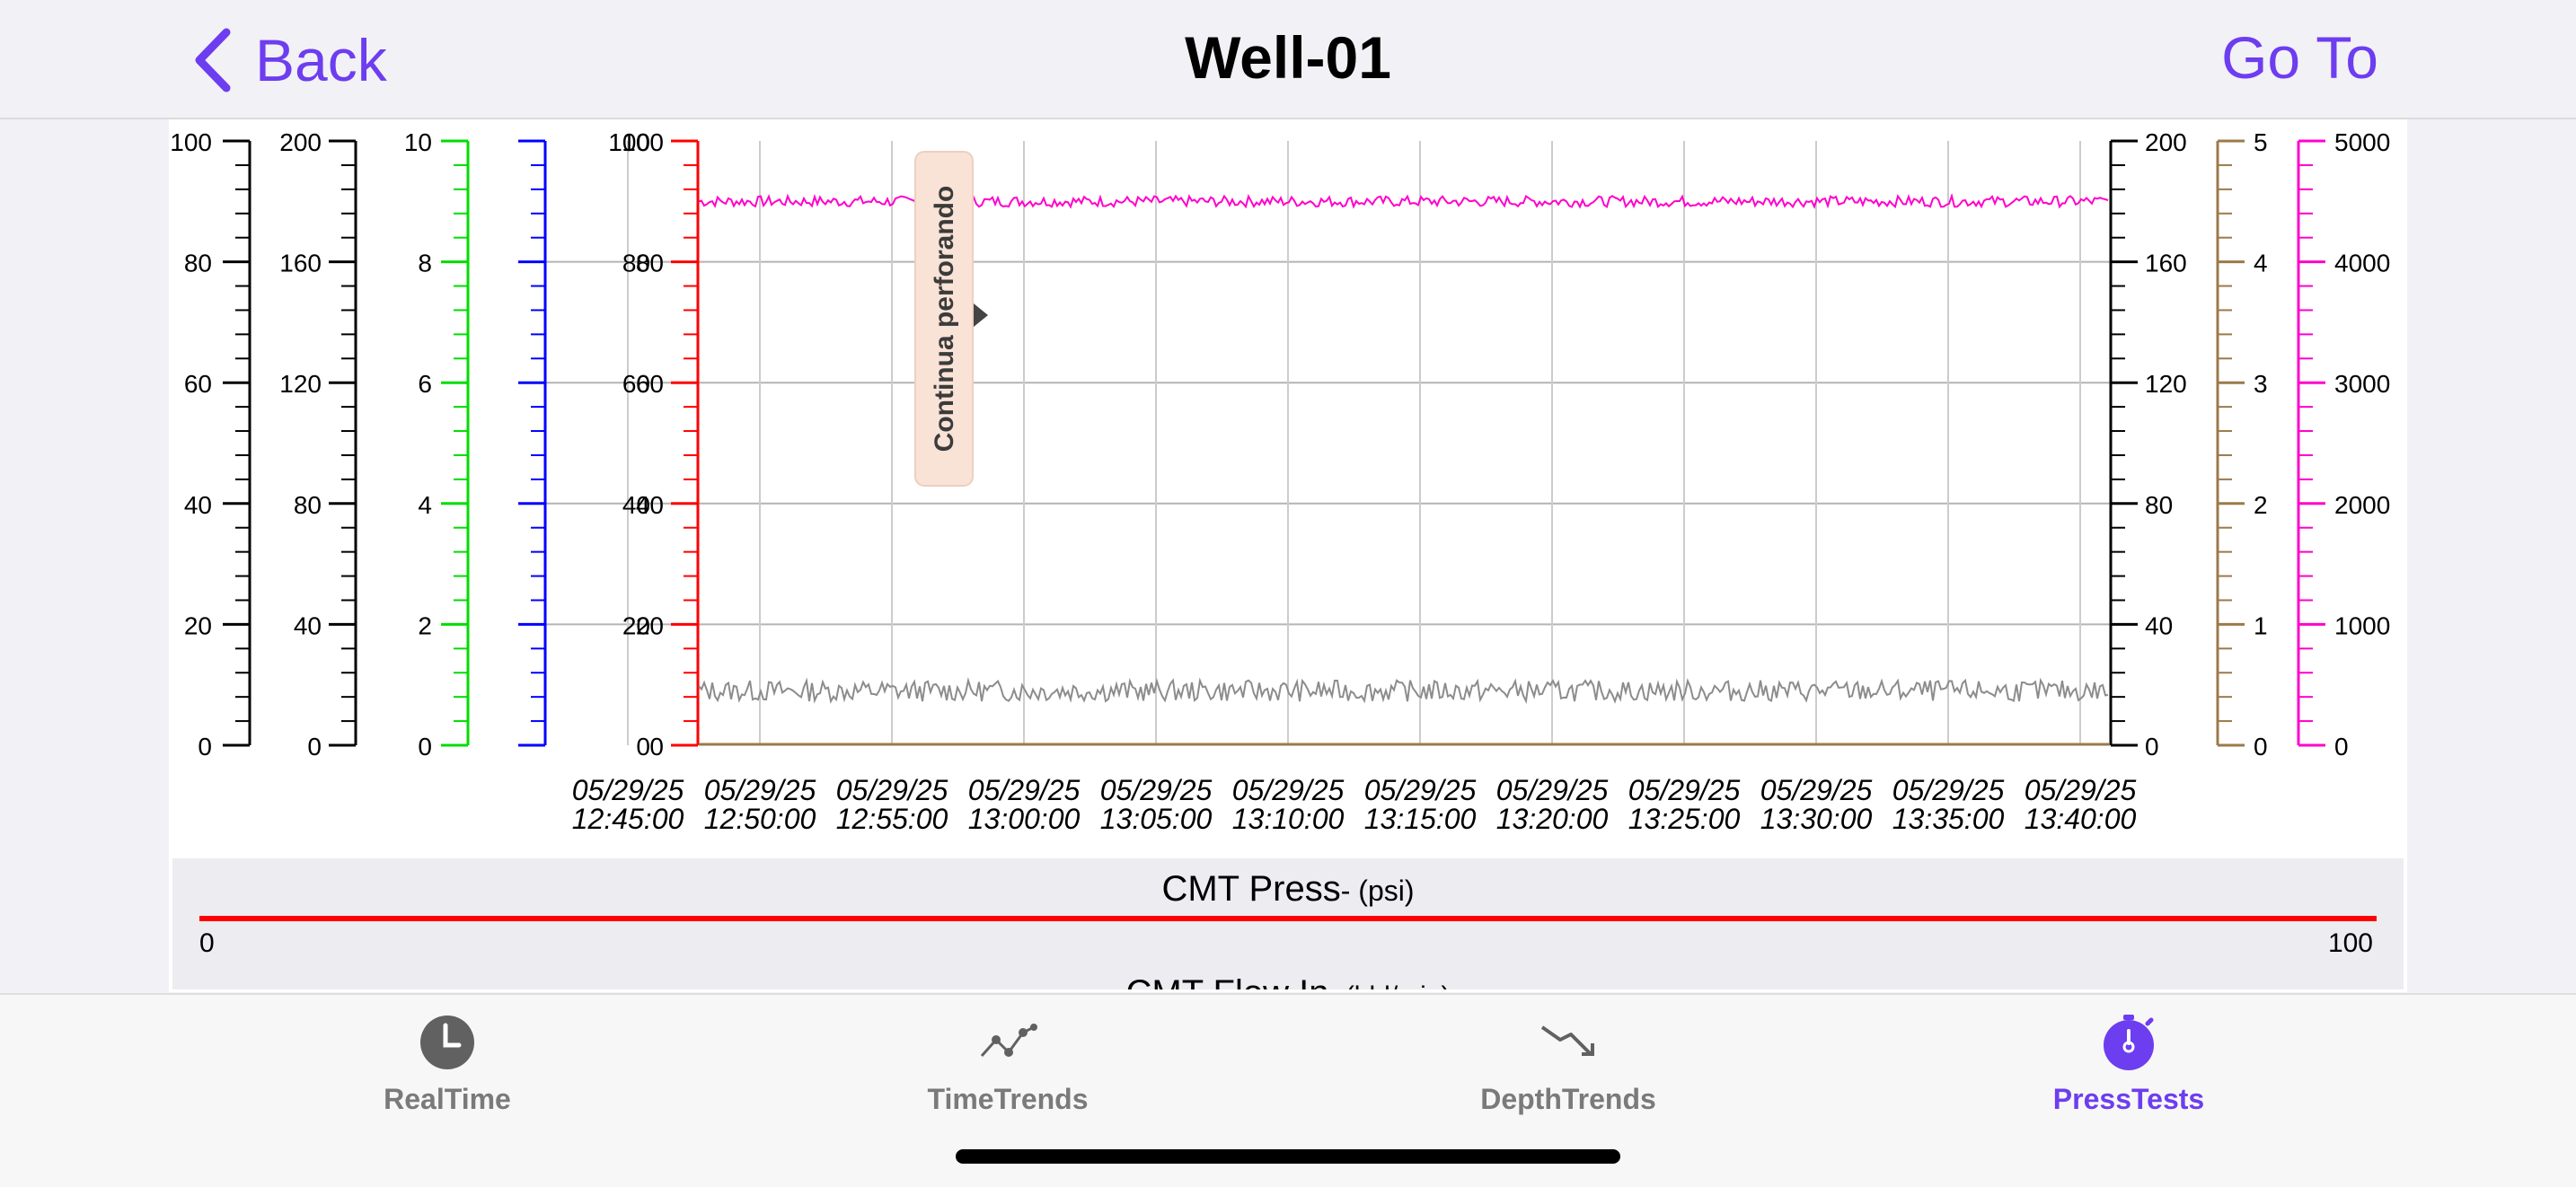  Describe the element at coordinates (418, 142) in the screenshot. I see `y-tick-label: 10` at that location.